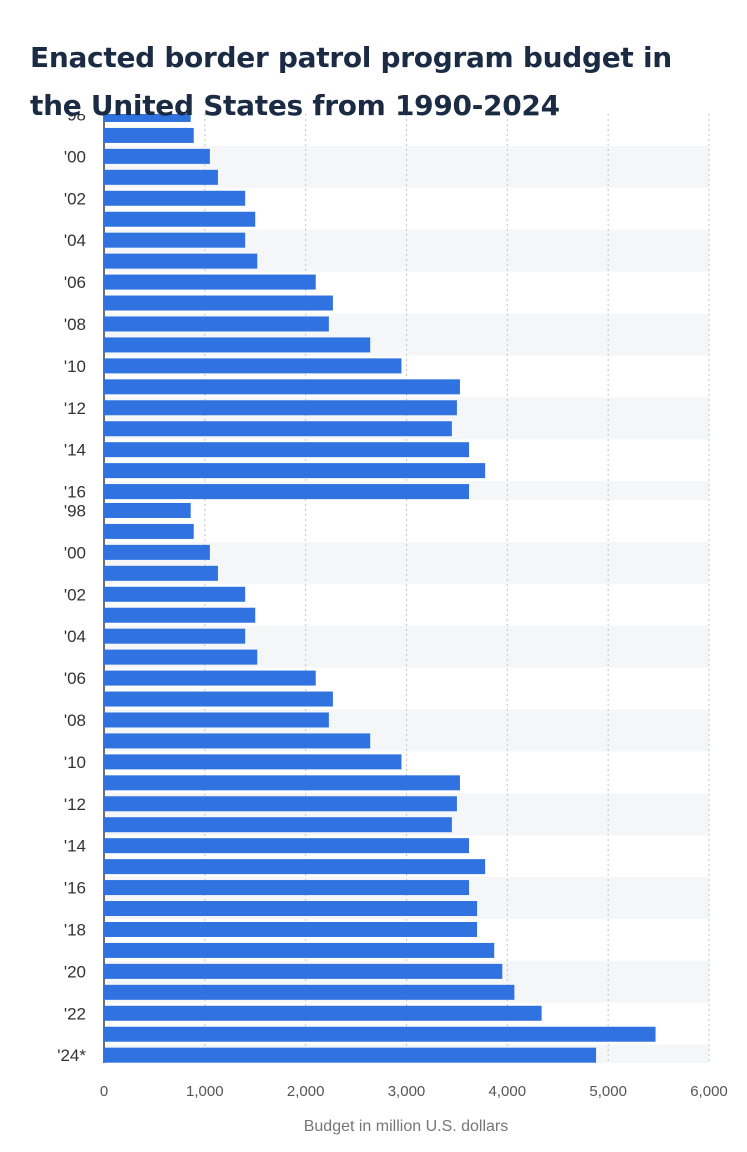 This screenshot has height=1152, width=747. What do you see at coordinates (157, 156) in the screenshot?
I see `bar-00-seg1` at bounding box center [157, 156].